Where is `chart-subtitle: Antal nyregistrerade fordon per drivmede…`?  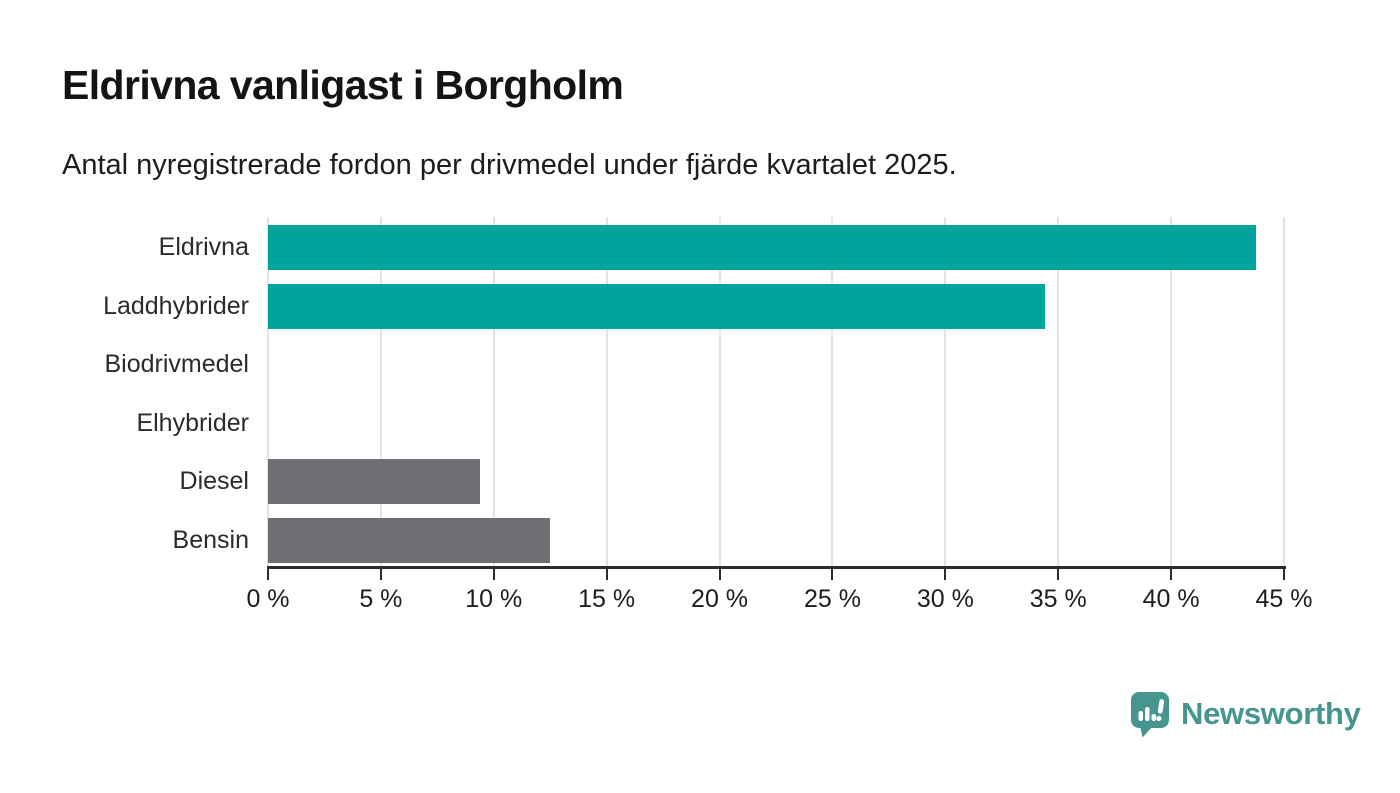 chart-subtitle: Antal nyregistrerade fordon per drivmede… is located at coordinates (509, 165).